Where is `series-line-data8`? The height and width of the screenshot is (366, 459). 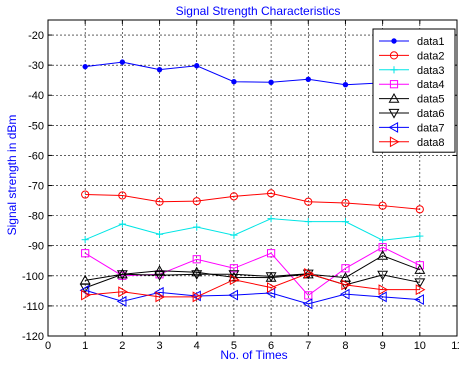 series-line-data8 is located at coordinates (252, 285).